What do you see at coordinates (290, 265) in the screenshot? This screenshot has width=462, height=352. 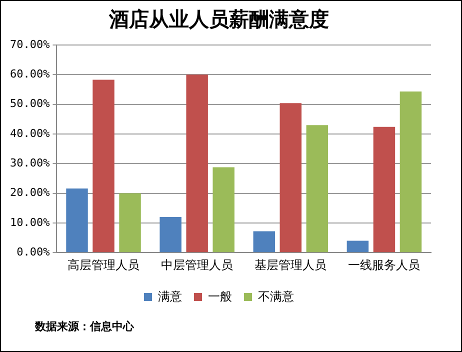 I see `x-tick-label: 基层管理人员` at bounding box center [290, 265].